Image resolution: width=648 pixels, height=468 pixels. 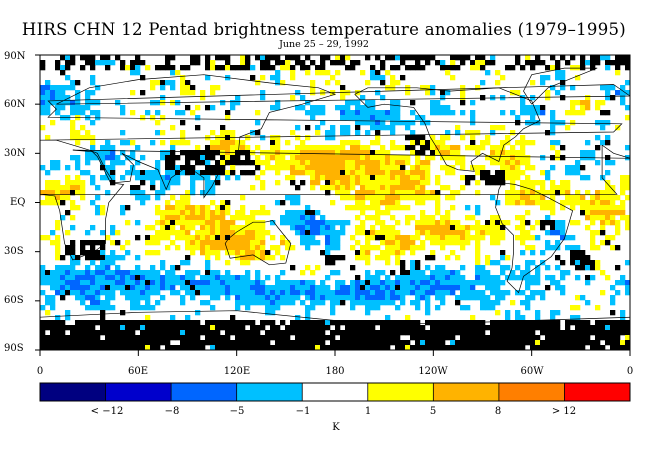 I want to click on lat-label-30n: 30N, so click(x=15, y=153).